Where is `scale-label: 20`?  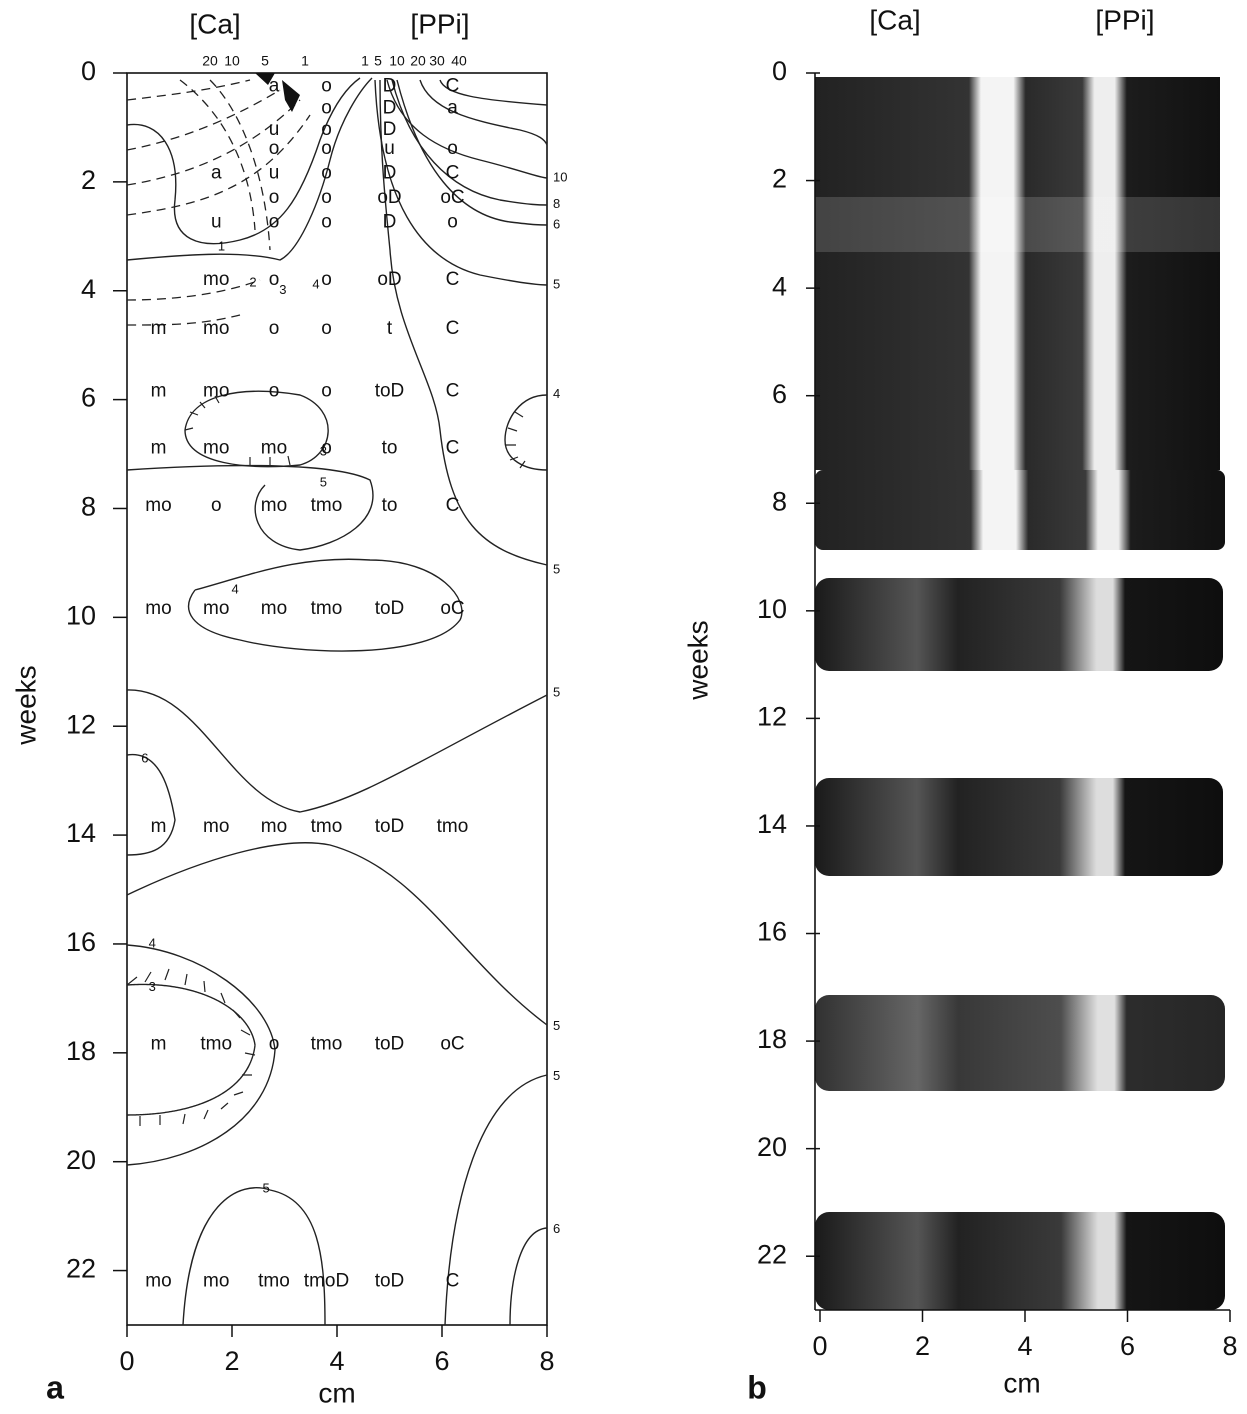
scale-label: 20 is located at coordinates (418, 61).